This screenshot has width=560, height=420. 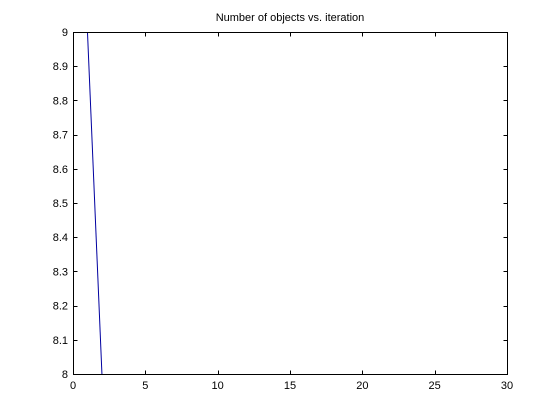 I want to click on y-tick-label: 8.8, so click(x=60, y=101).